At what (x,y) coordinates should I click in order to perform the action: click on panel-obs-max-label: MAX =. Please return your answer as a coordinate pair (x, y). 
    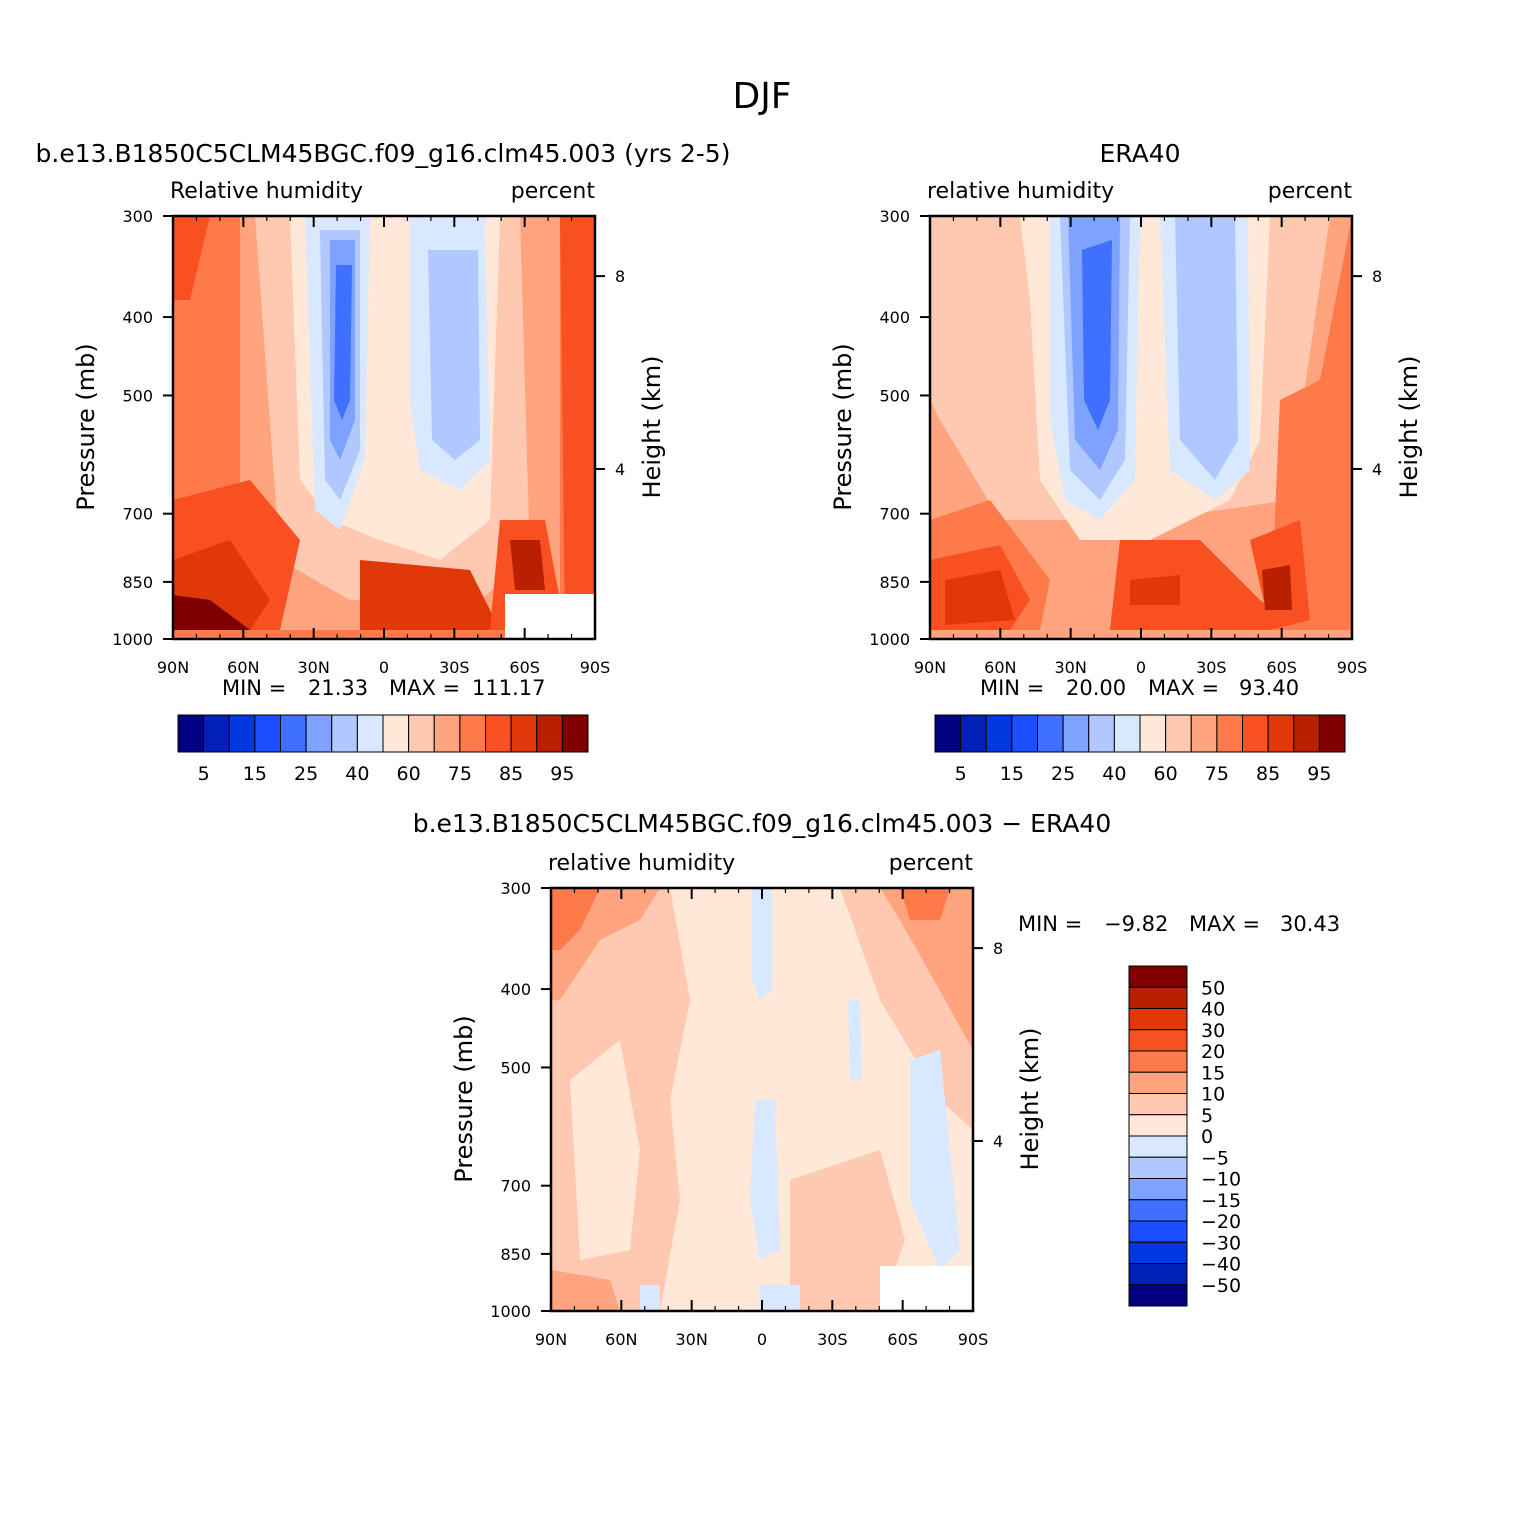
    Looking at the image, I should click on (1183, 688).